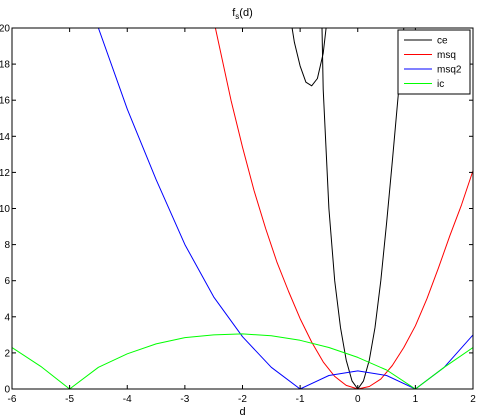 The image size is (480, 419). Describe the element at coordinates (184, 399) in the screenshot. I see `x-tick-label: -3` at that location.